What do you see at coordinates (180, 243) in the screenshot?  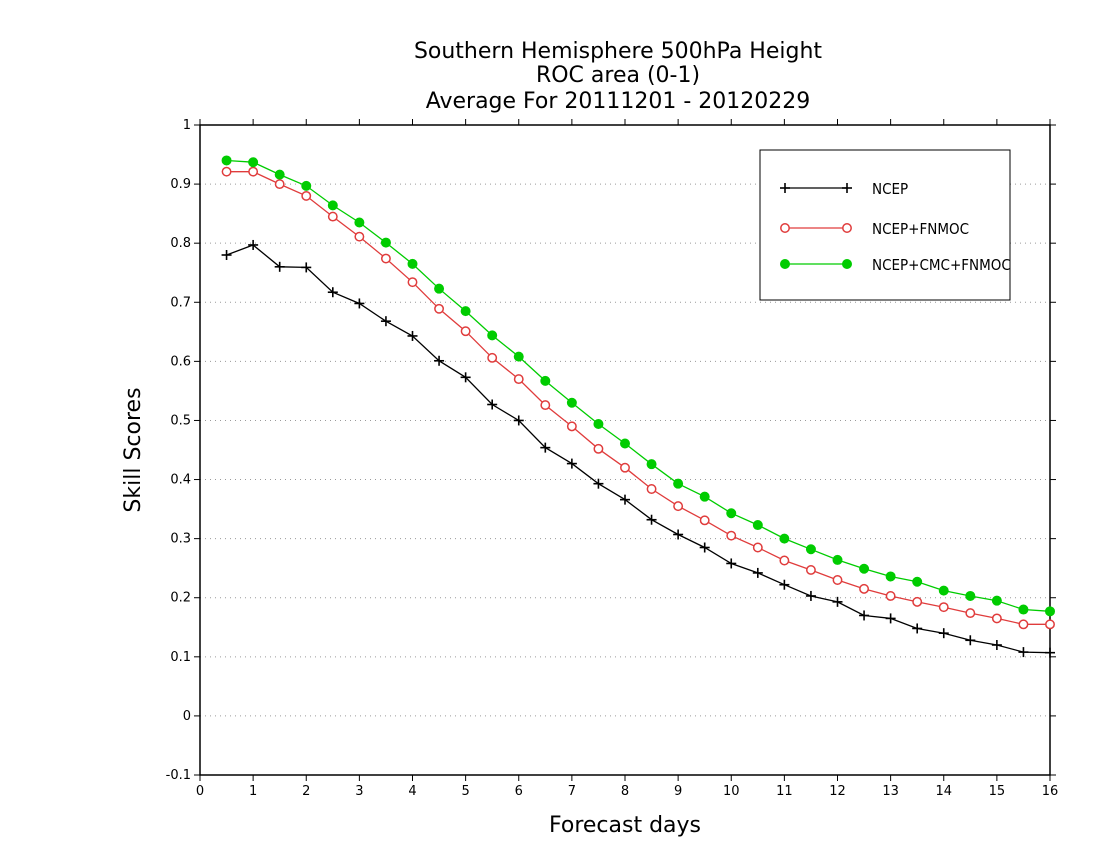 I see `y-tick-label: 0.8` at bounding box center [180, 243].